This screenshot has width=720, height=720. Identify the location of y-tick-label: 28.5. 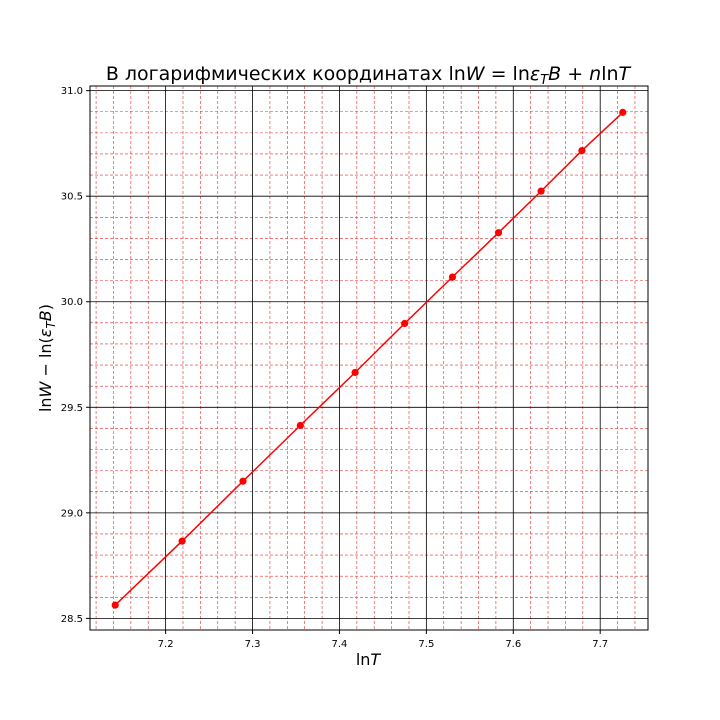
(72, 619).